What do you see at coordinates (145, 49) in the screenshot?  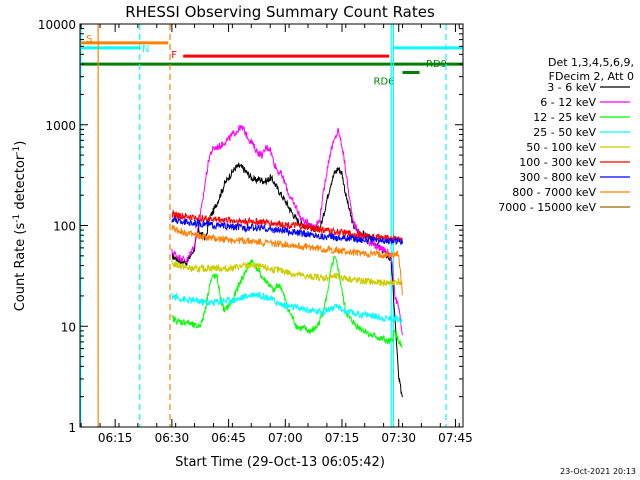 I see `flag-label-1: N` at bounding box center [145, 49].